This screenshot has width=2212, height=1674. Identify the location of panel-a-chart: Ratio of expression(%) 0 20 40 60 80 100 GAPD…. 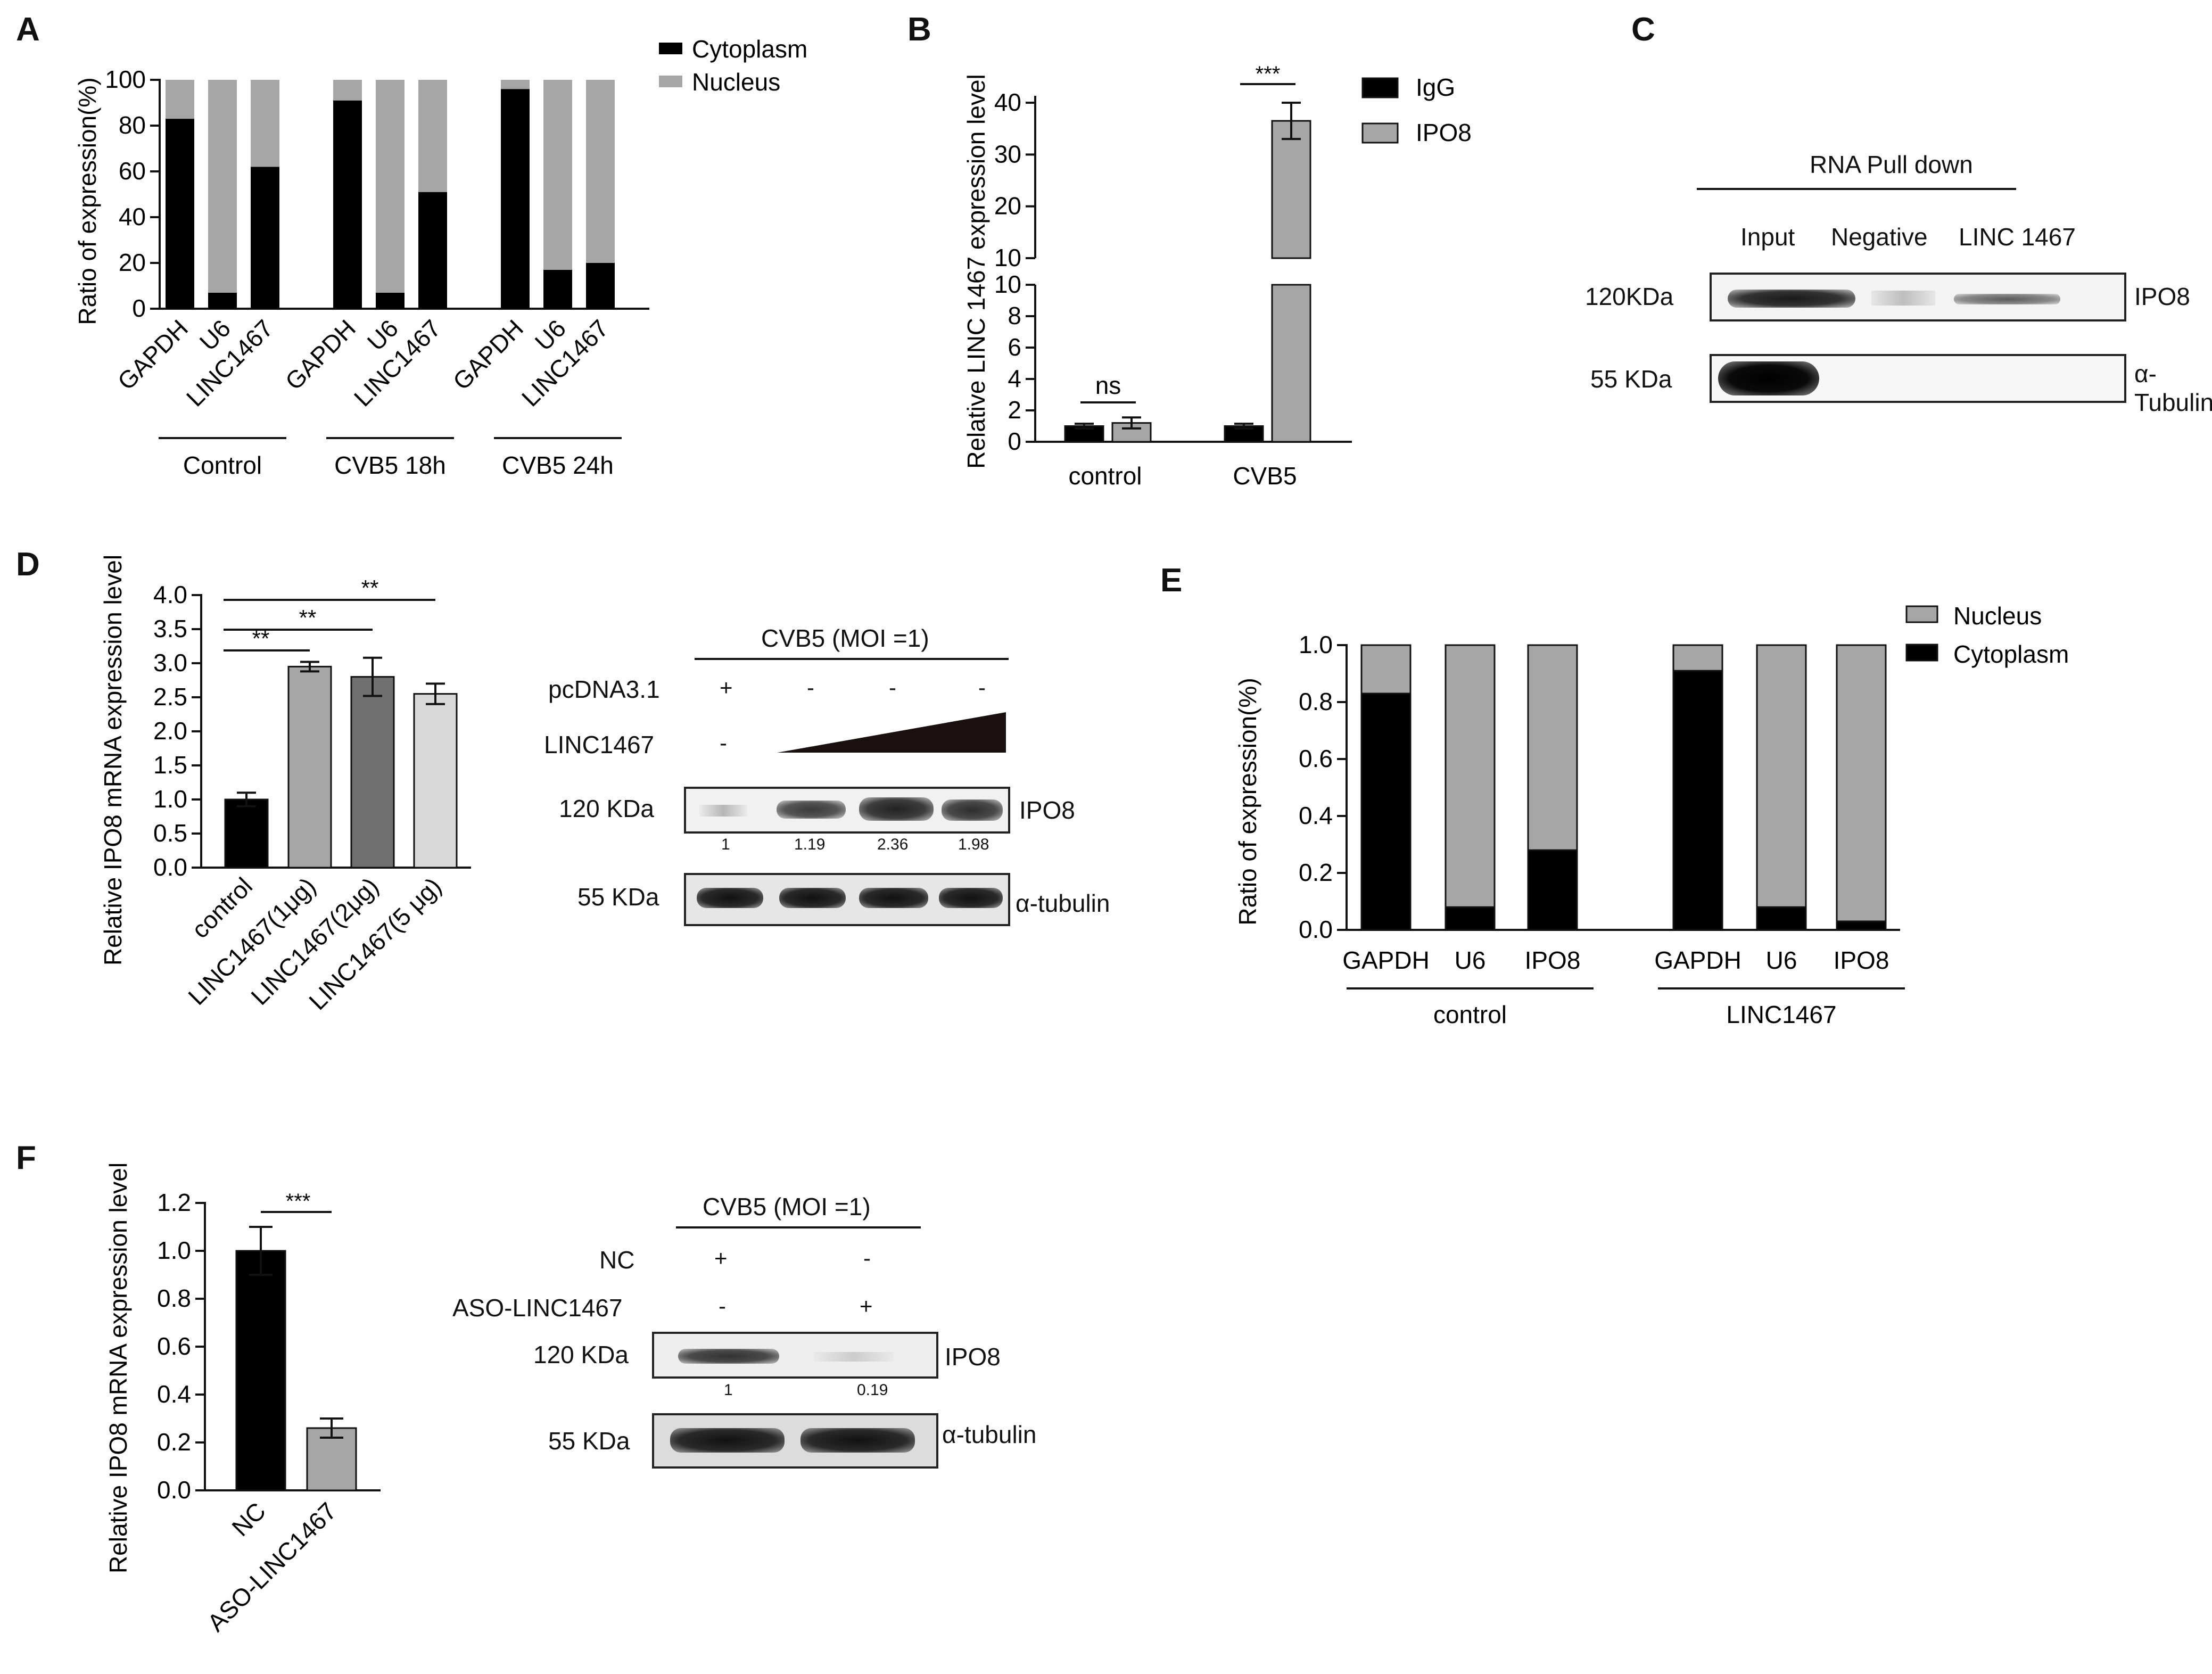
(440, 257).